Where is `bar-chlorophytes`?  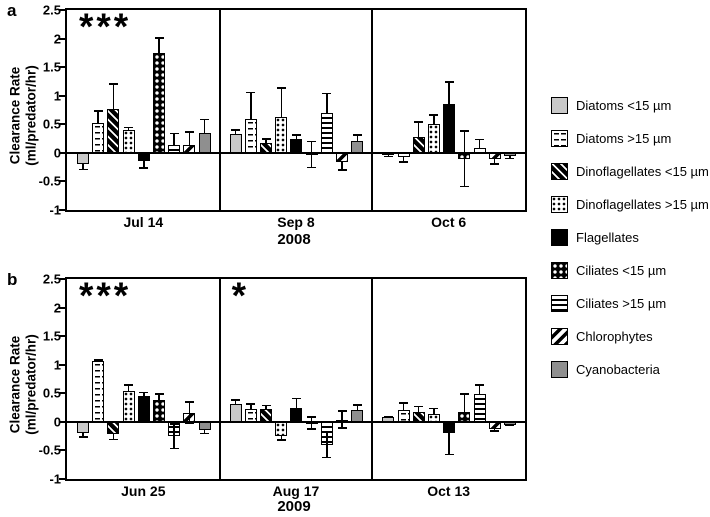 bar-chlorophytes is located at coordinates (494, 425).